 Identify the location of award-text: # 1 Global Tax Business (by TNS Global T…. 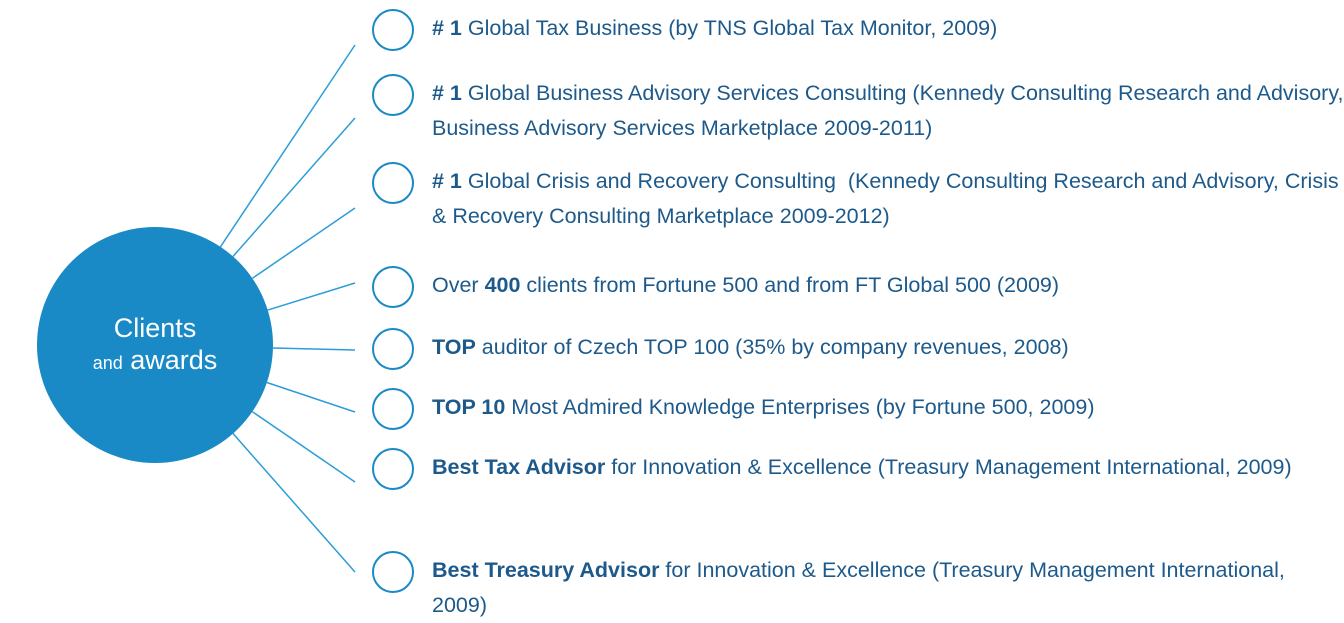
(888, 28).